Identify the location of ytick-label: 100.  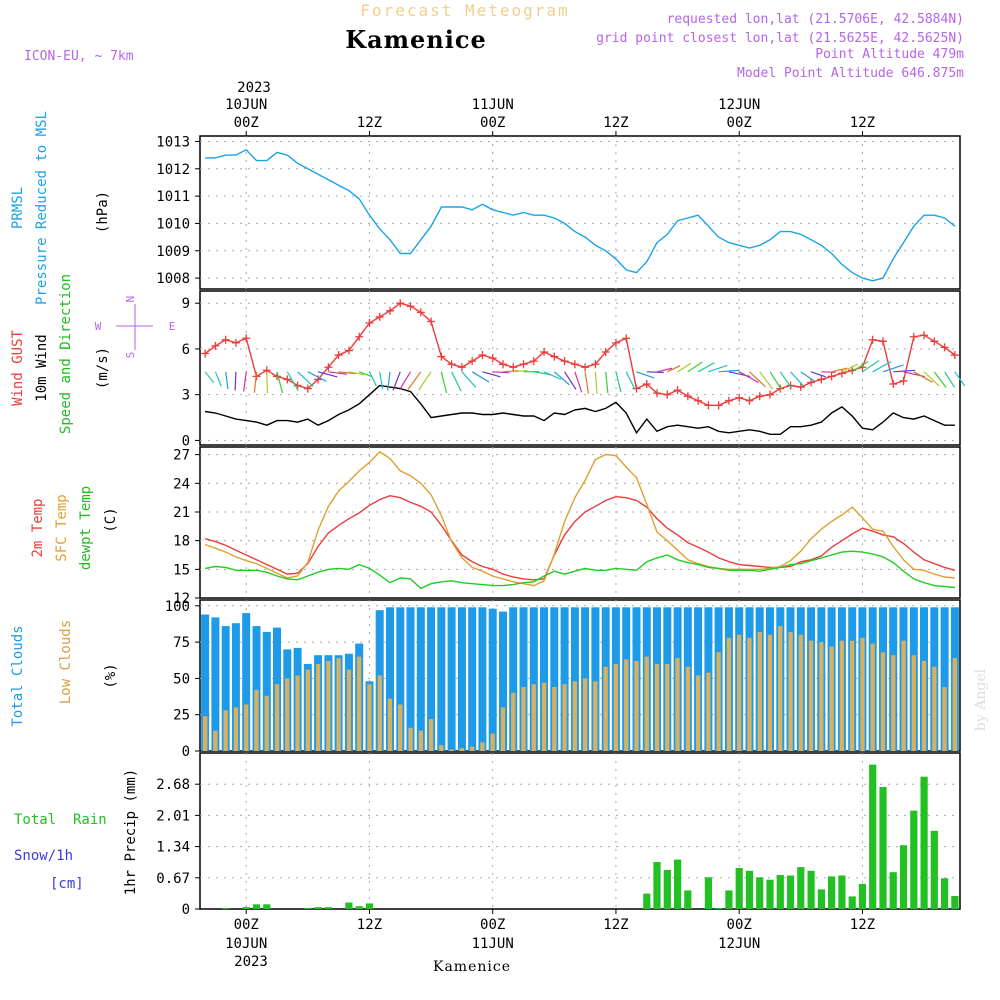
(177, 607).